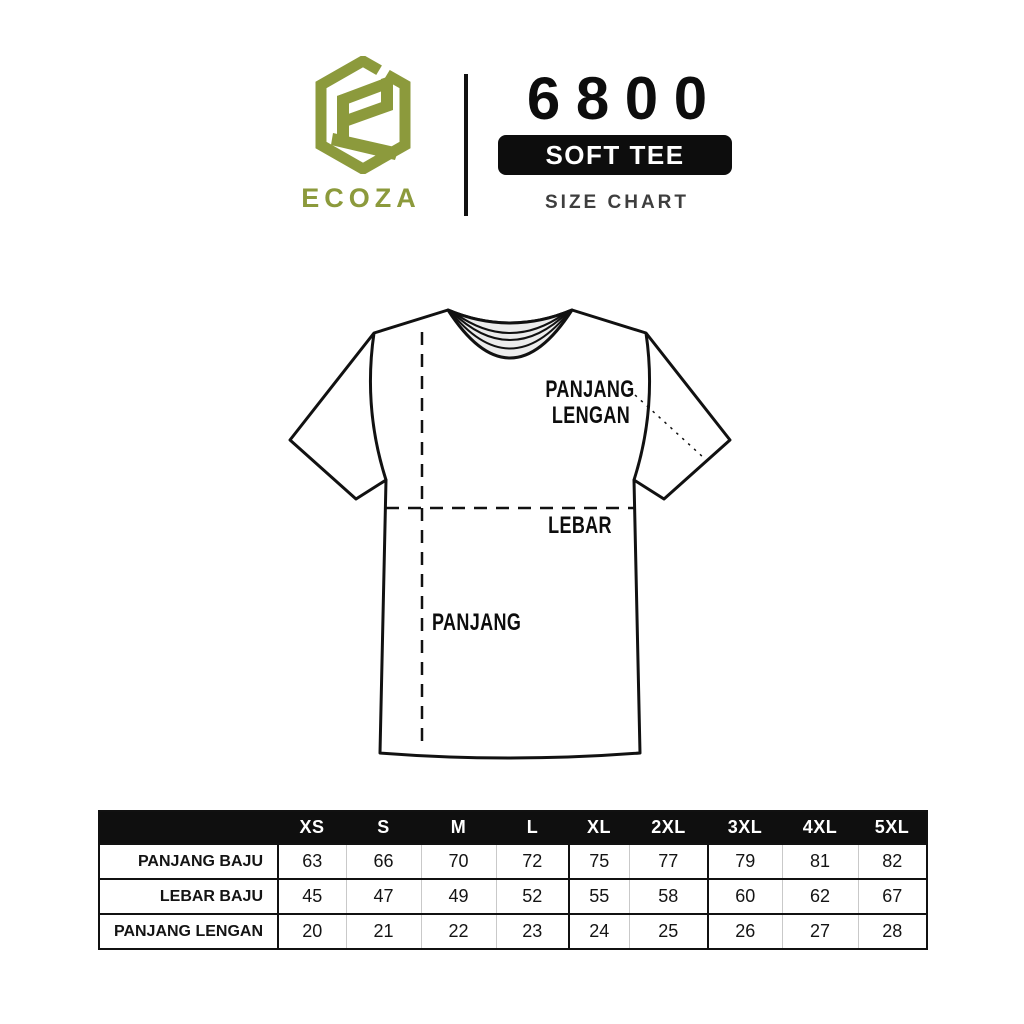 The height and width of the screenshot is (1024, 1024). What do you see at coordinates (668, 931) in the screenshot?
I see `value-cell: 25` at bounding box center [668, 931].